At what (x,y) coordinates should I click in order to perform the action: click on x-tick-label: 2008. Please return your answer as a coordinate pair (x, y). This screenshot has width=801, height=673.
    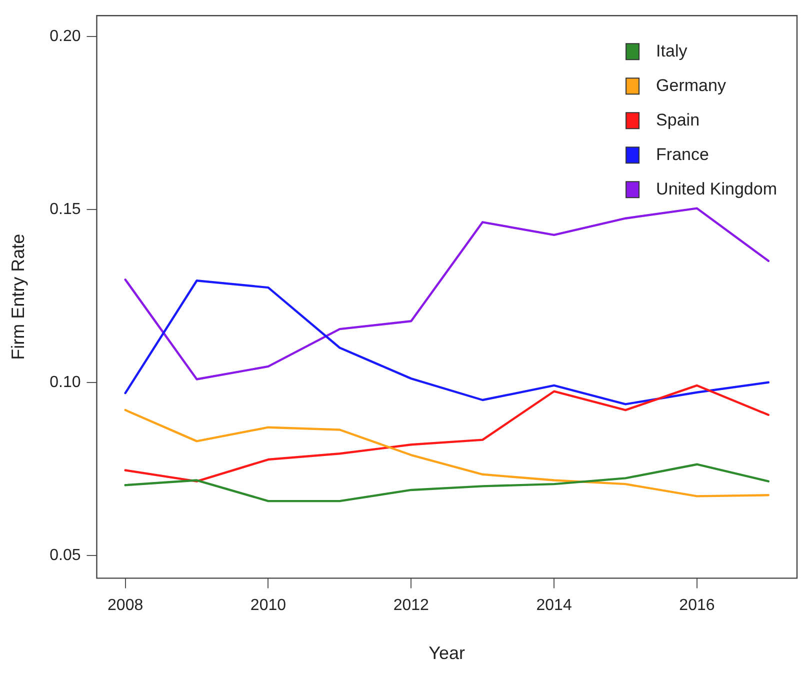
    Looking at the image, I should click on (126, 605).